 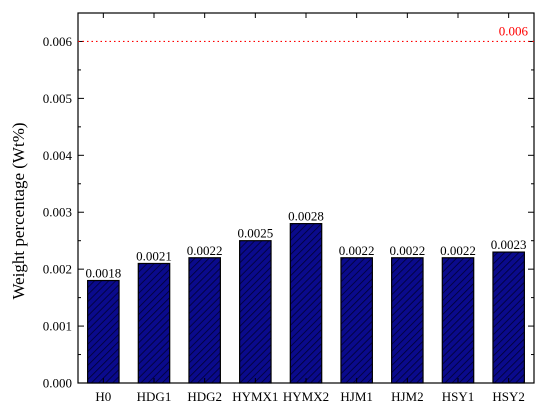 I want to click on y-tick-label: 0.004, so click(x=58, y=155).